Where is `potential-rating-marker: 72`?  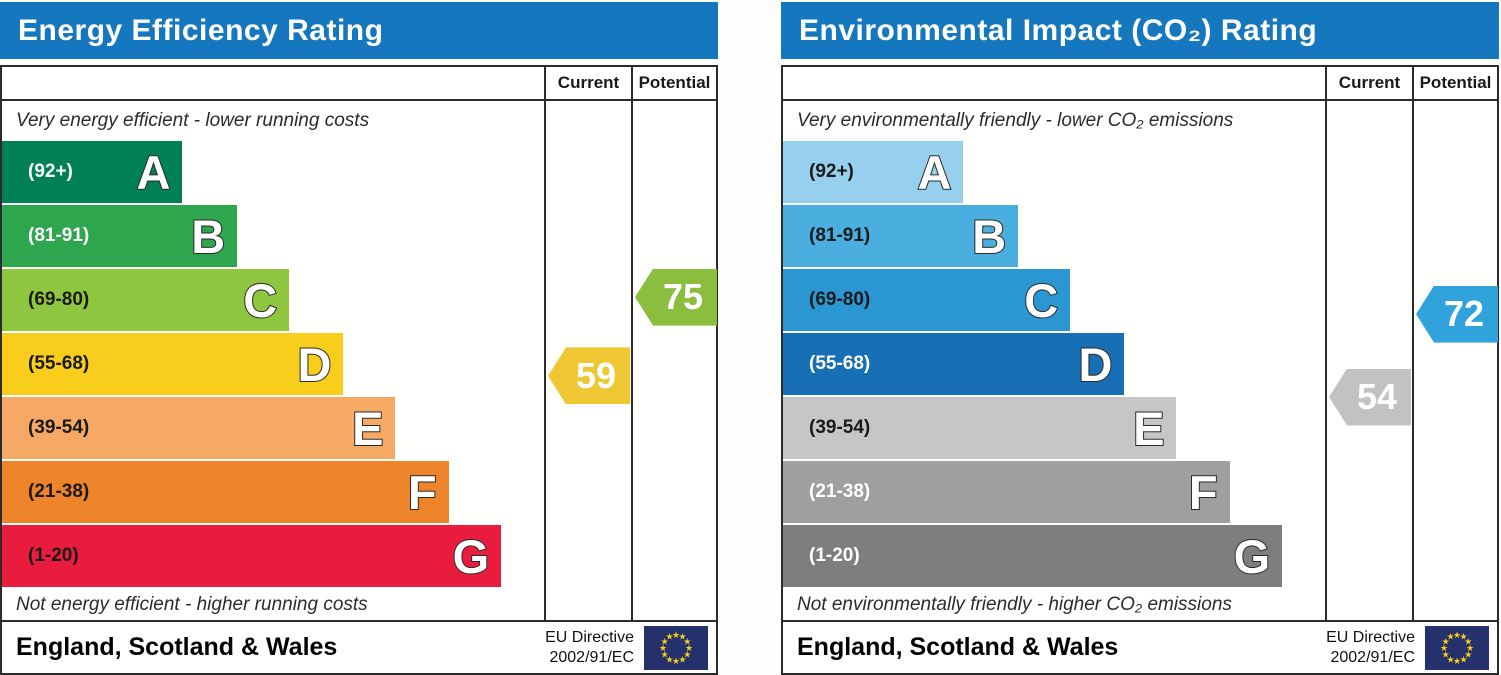 potential-rating-marker: 72 is located at coordinates (1457, 314).